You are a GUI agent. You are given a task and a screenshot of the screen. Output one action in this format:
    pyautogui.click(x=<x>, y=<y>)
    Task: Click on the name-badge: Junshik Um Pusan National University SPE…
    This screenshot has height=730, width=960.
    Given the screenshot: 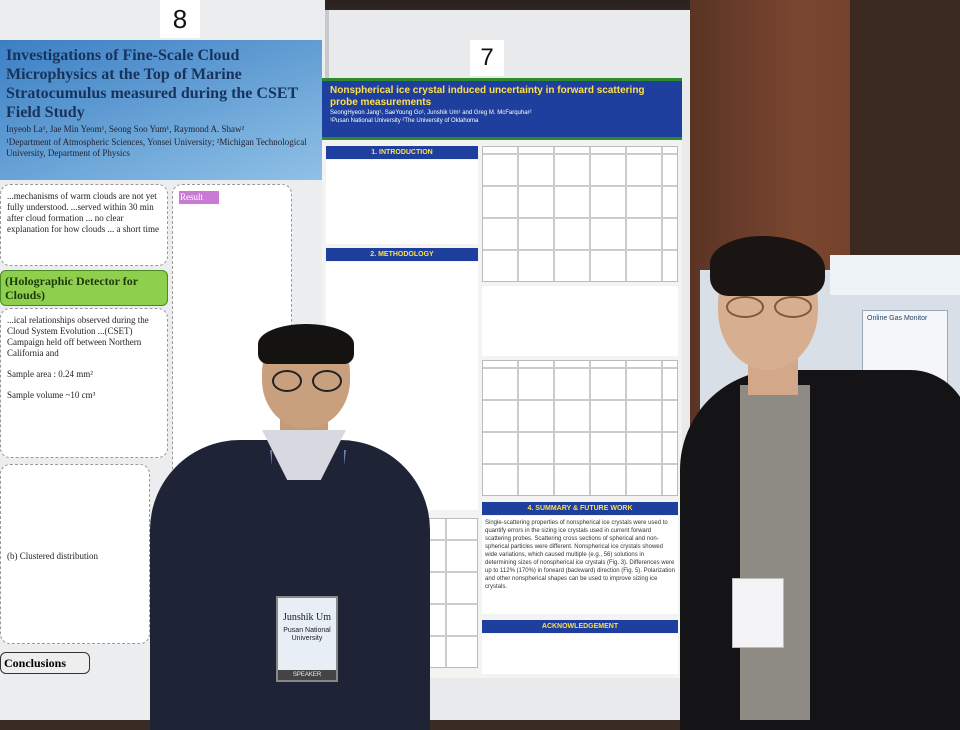 What is the action you would take?
    pyautogui.click(x=307, y=639)
    